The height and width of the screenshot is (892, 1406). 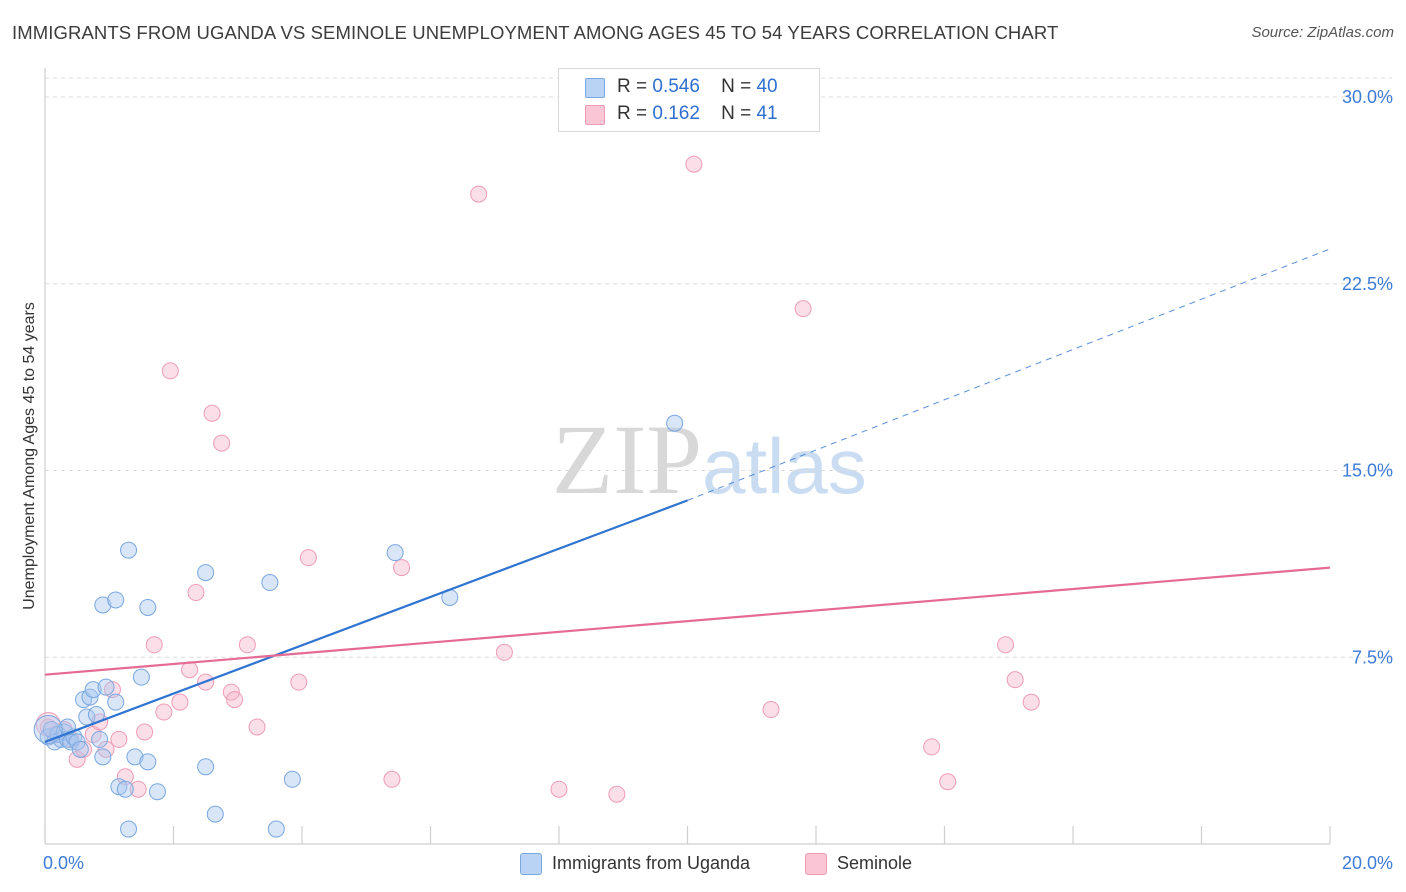 What do you see at coordinates (1367, 863) in the screenshot?
I see `x-tick-label: 20.0%` at bounding box center [1367, 863].